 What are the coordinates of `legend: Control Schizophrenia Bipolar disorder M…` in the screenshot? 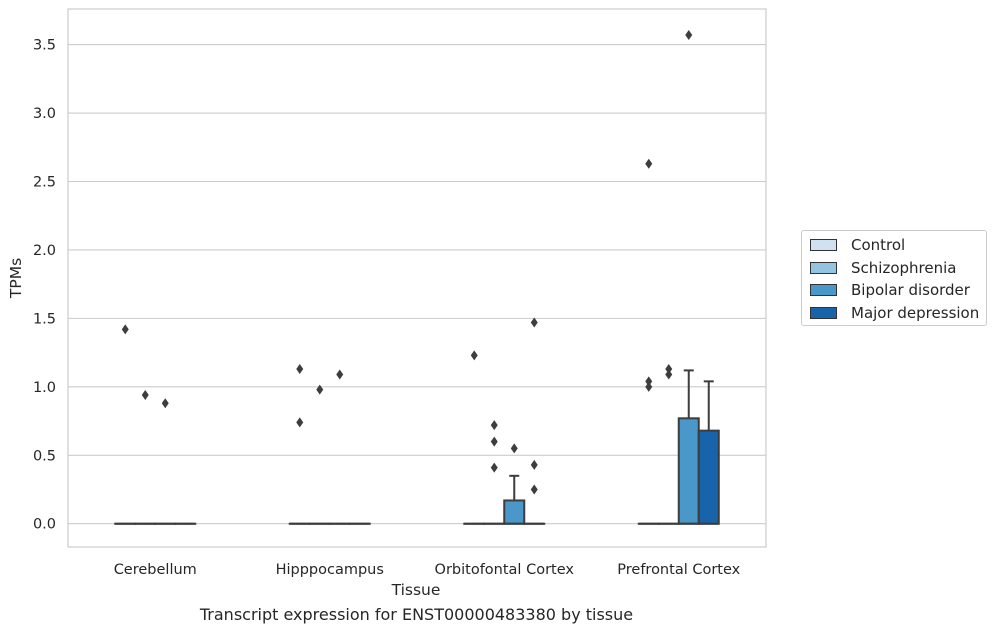 It's located at (894, 278).